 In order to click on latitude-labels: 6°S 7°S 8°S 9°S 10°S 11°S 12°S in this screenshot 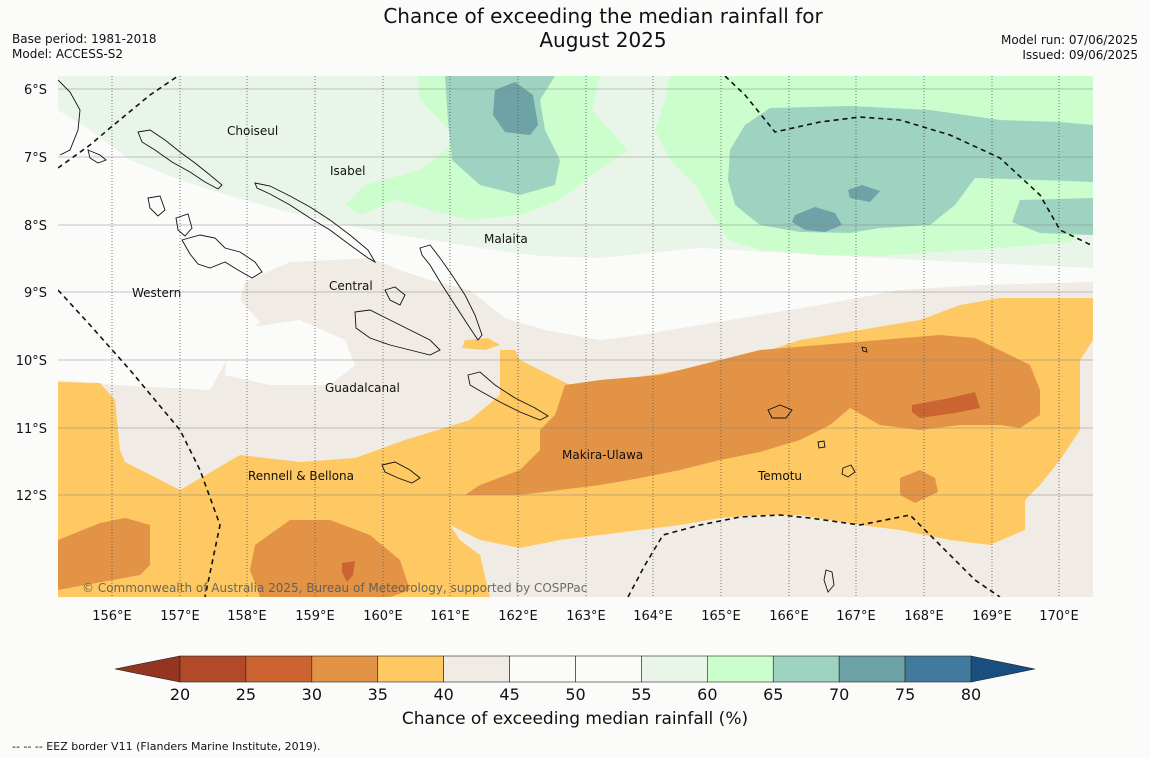, I will do `click(31, 293)`.